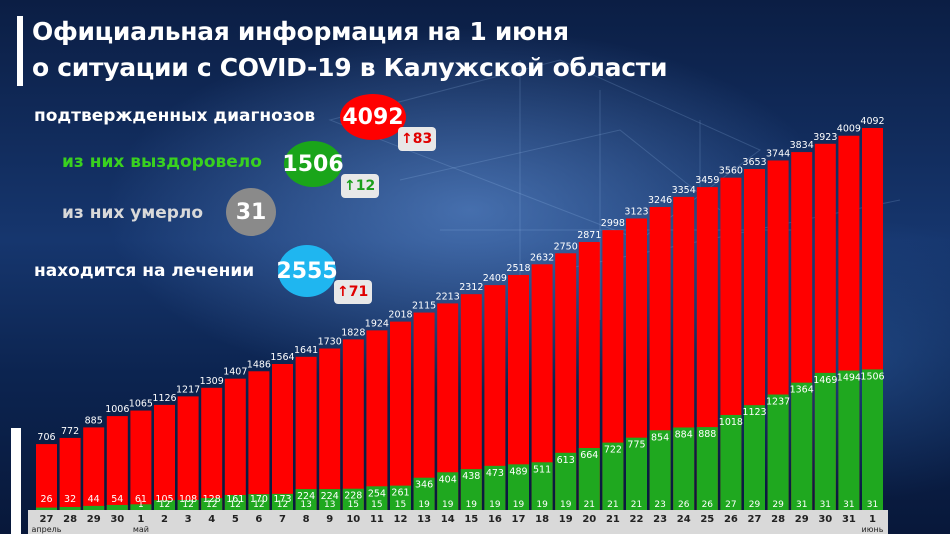 The height and width of the screenshot is (534, 950). I want to click on data-label-recovered: 1364, so click(802, 390).